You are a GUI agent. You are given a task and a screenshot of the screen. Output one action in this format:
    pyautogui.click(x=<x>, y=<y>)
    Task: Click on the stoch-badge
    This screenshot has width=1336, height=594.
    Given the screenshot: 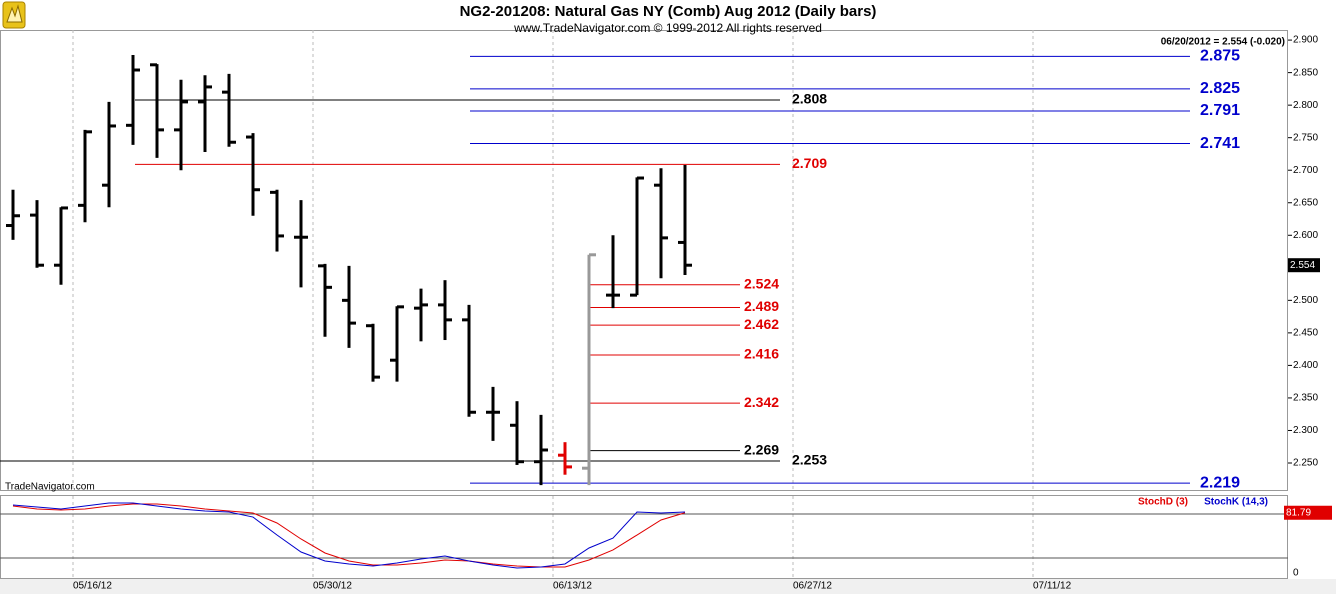 What is the action you would take?
    pyautogui.click(x=1308, y=512)
    